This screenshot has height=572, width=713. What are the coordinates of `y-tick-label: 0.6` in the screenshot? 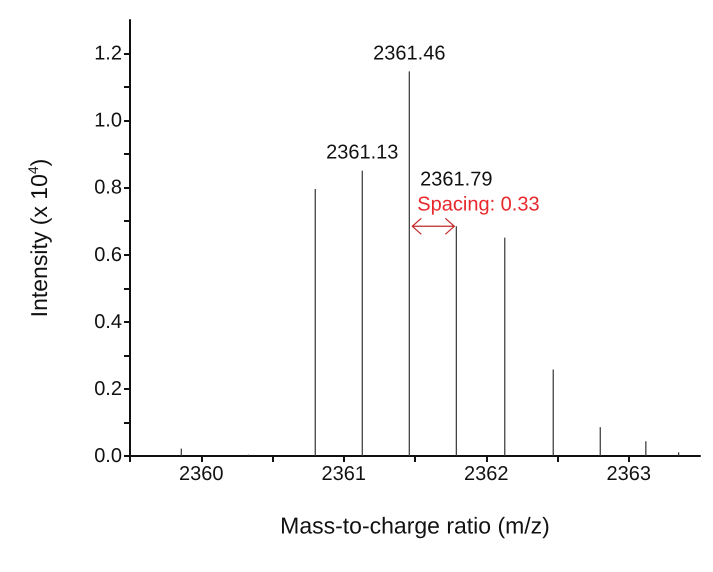 It's located at (108, 255).